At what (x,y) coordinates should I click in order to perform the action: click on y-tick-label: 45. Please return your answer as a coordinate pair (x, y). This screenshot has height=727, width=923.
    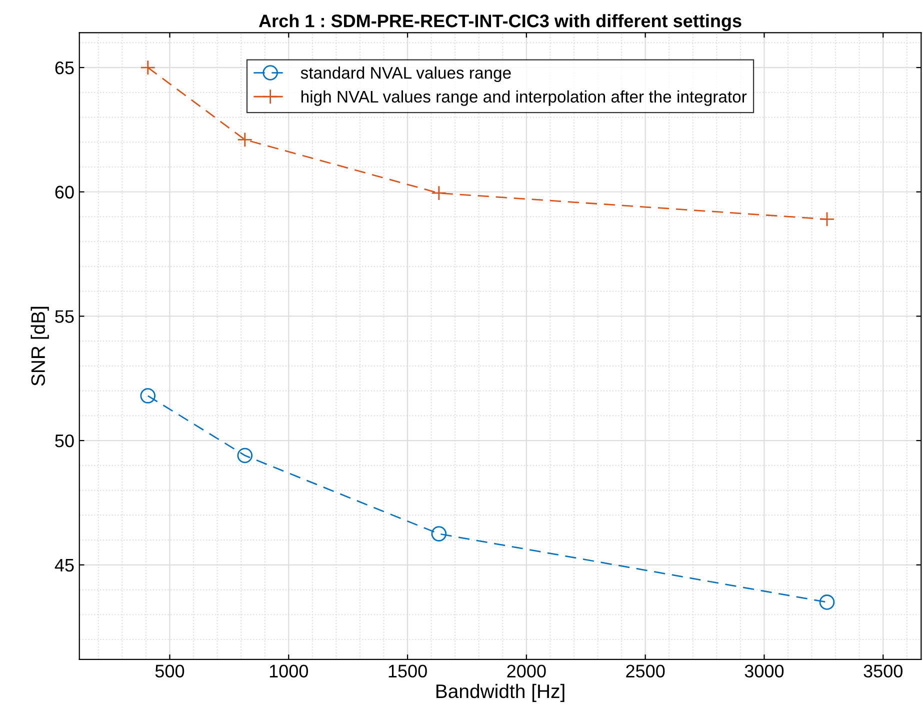
    Looking at the image, I should click on (64, 565).